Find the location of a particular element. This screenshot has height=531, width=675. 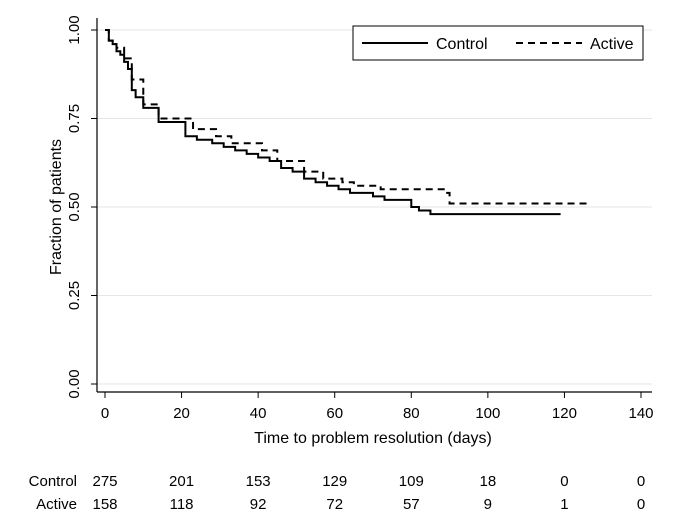

legend: Control Active is located at coordinates (498, 43).